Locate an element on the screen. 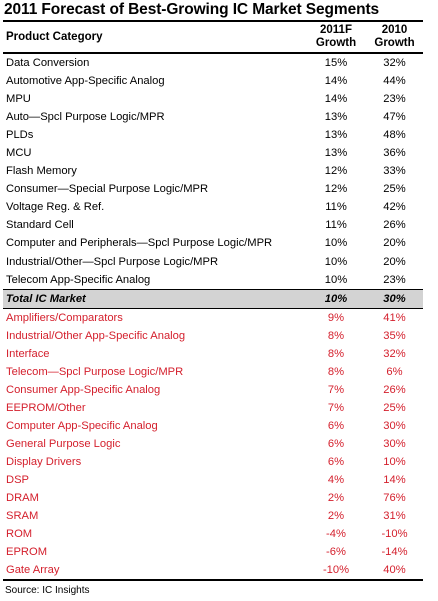 The width and height of the screenshot is (438, 601). table-row: Gate Array -10% 40% is located at coordinates (213, 571).